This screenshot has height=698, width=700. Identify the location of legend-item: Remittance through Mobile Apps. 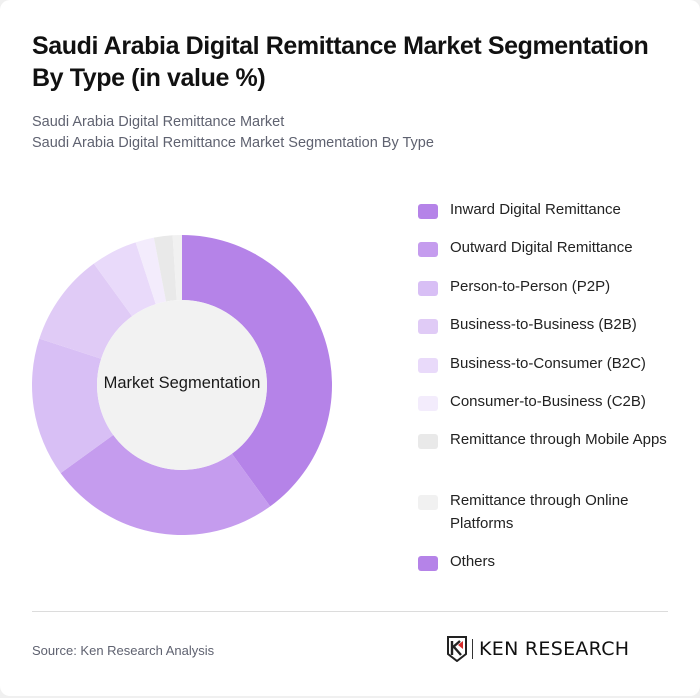
(548, 439).